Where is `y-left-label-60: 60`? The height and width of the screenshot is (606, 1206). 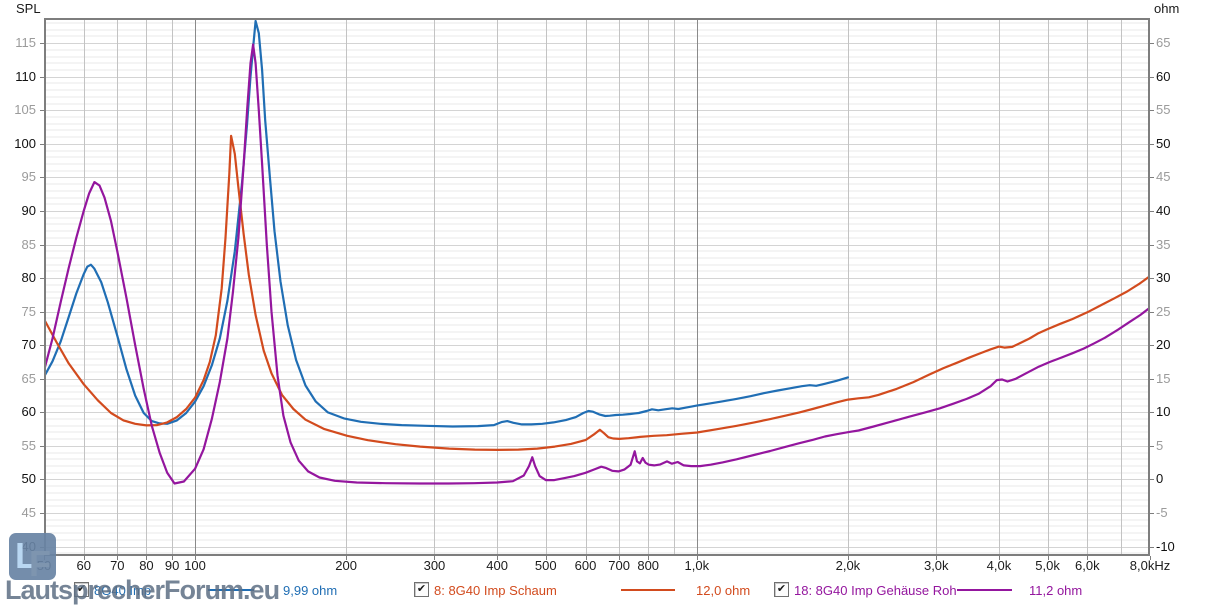 y-left-label-60: 60 is located at coordinates (28, 412).